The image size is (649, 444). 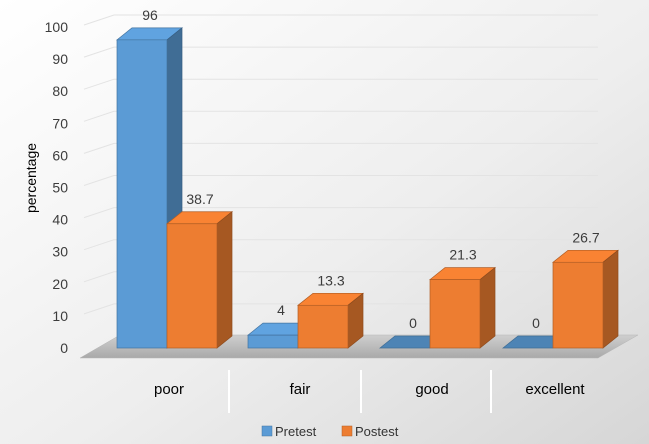 I want to click on y-tick-label: 30, so click(x=60, y=252).